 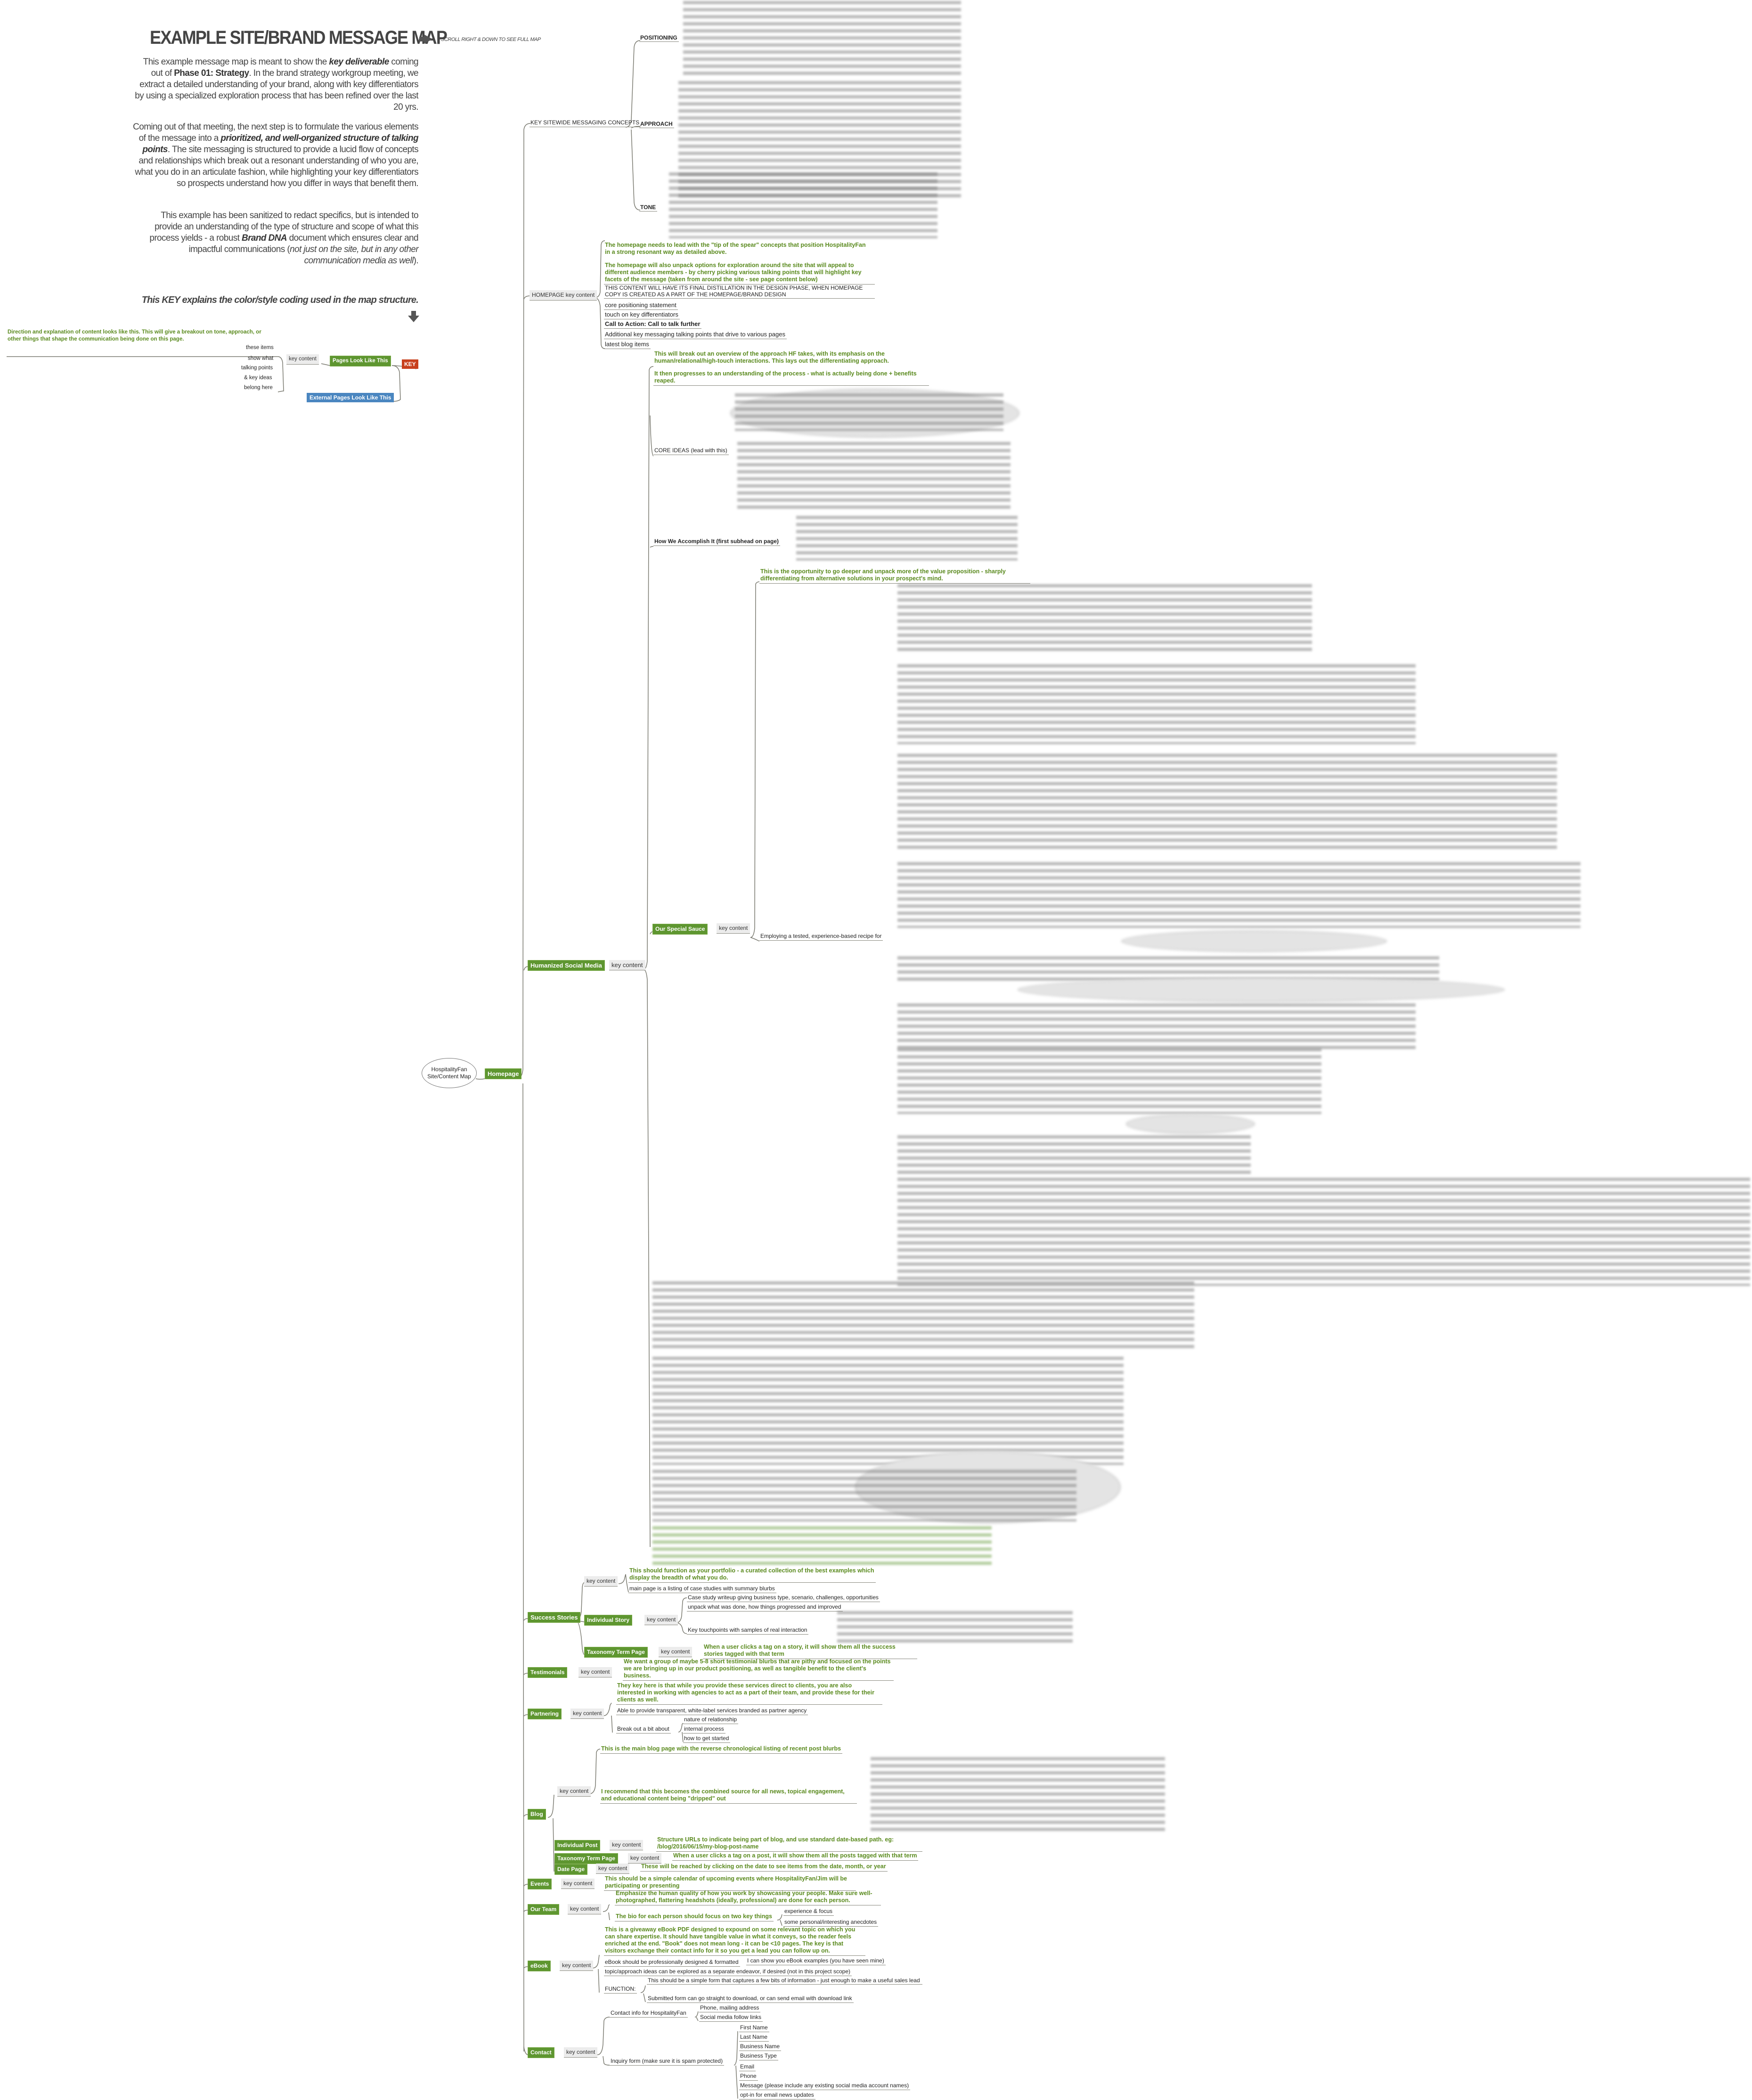 I want to click on approach-heading: APPROACH, so click(x=656, y=124).